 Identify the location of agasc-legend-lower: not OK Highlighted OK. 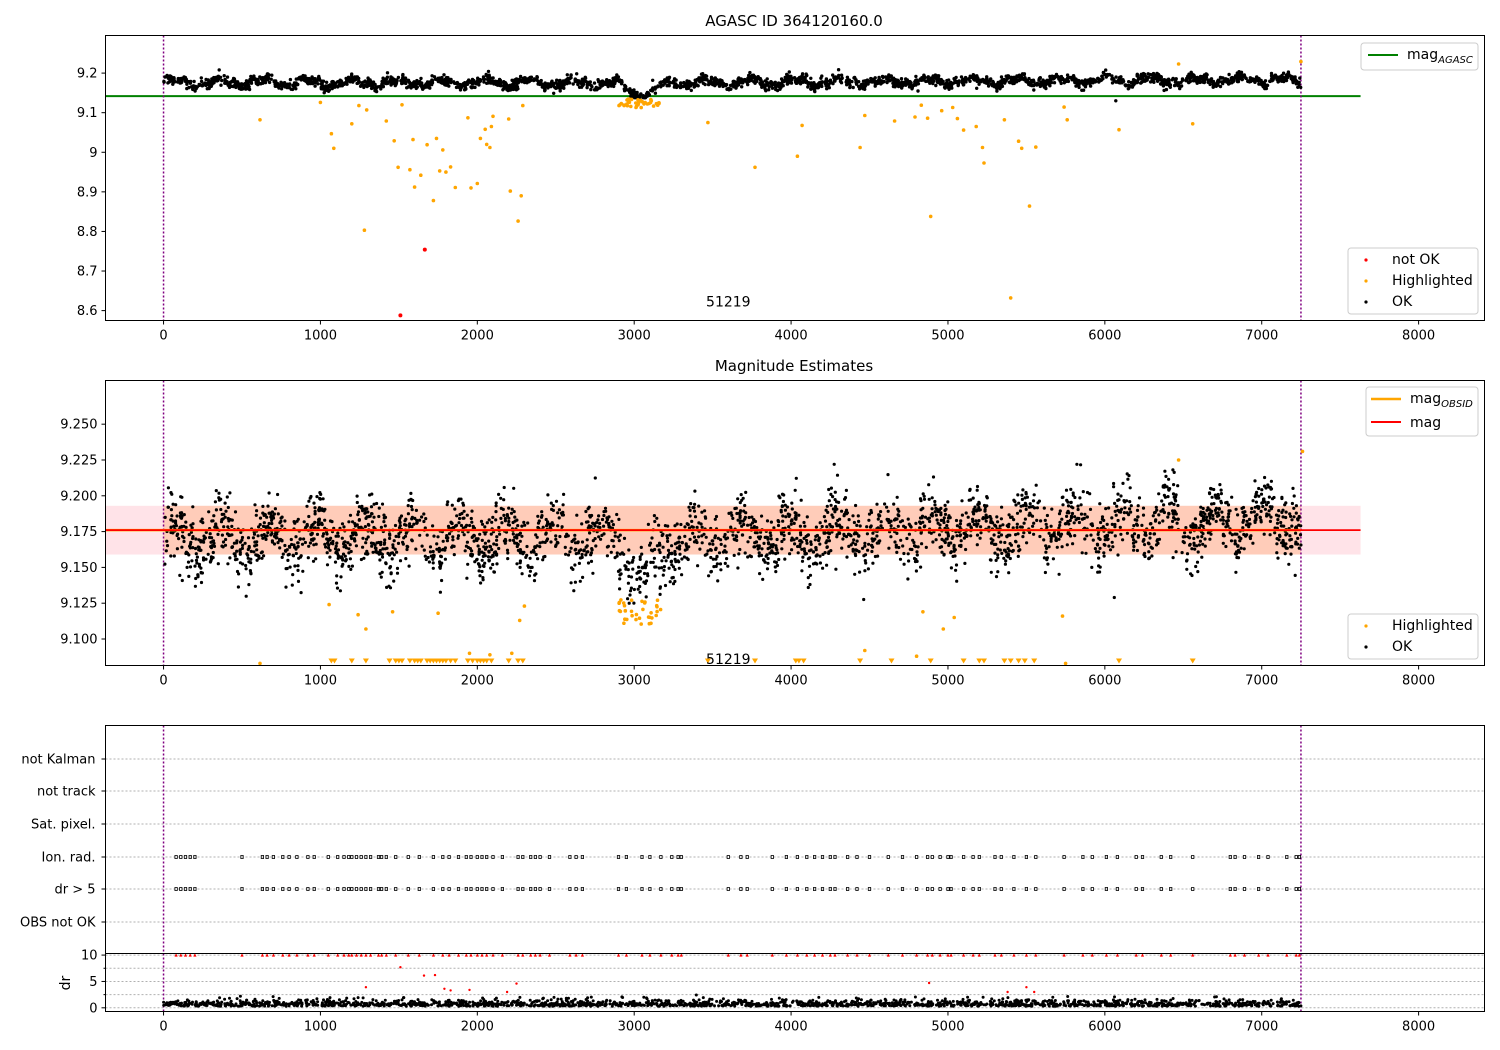
(1413, 281).